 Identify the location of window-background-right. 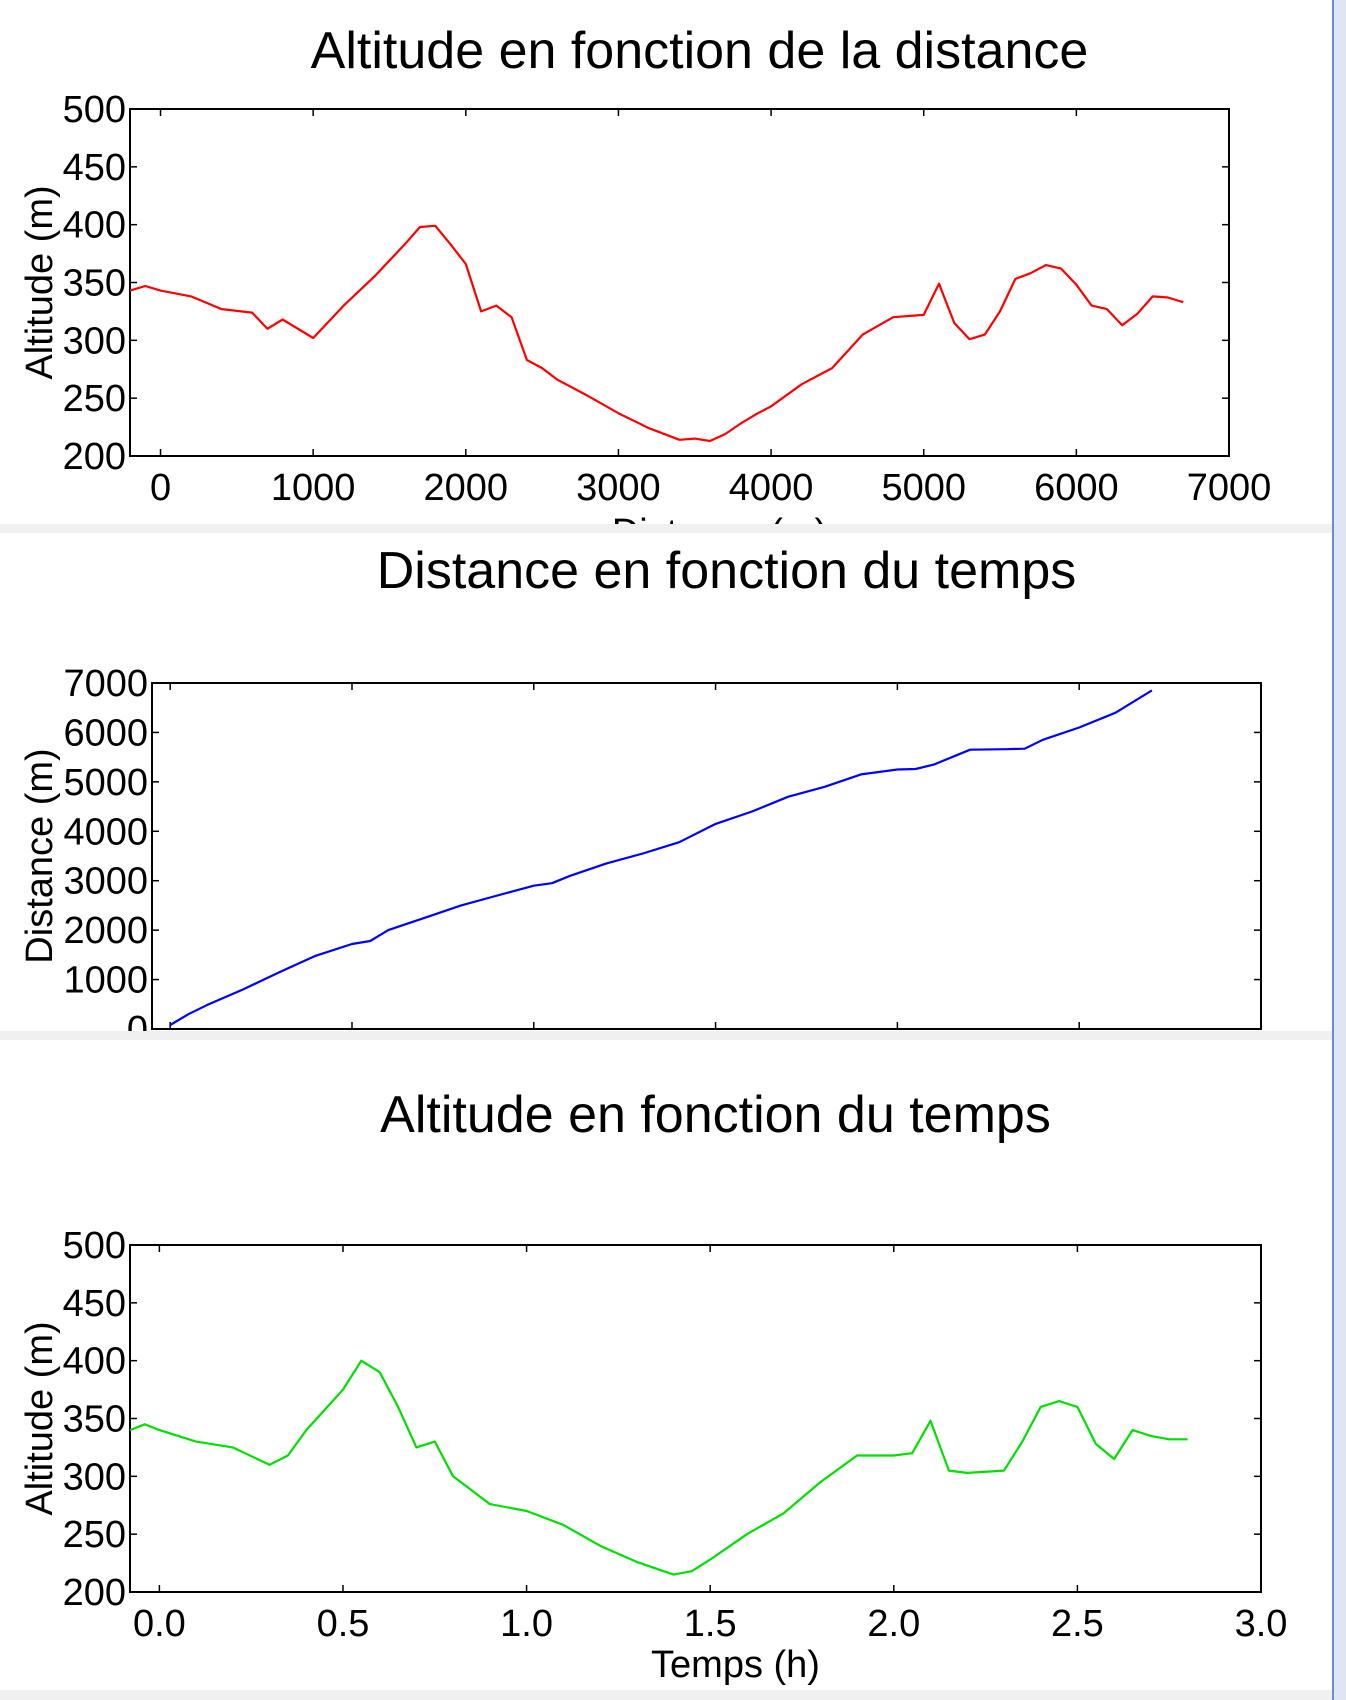
(1340, 850).